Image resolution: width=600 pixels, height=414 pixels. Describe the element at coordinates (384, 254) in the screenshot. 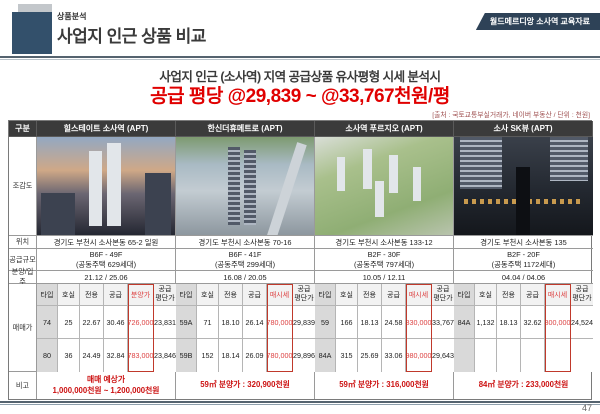

I see `scale-floors: B2F - 30F` at that location.